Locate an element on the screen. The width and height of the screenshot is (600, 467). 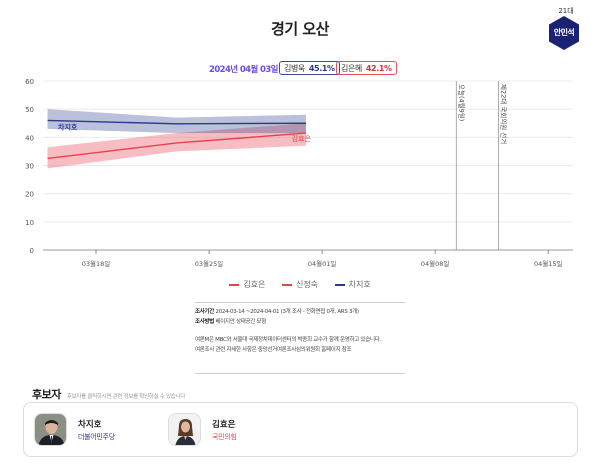
legend-item: 김효은 is located at coordinates (247, 284).